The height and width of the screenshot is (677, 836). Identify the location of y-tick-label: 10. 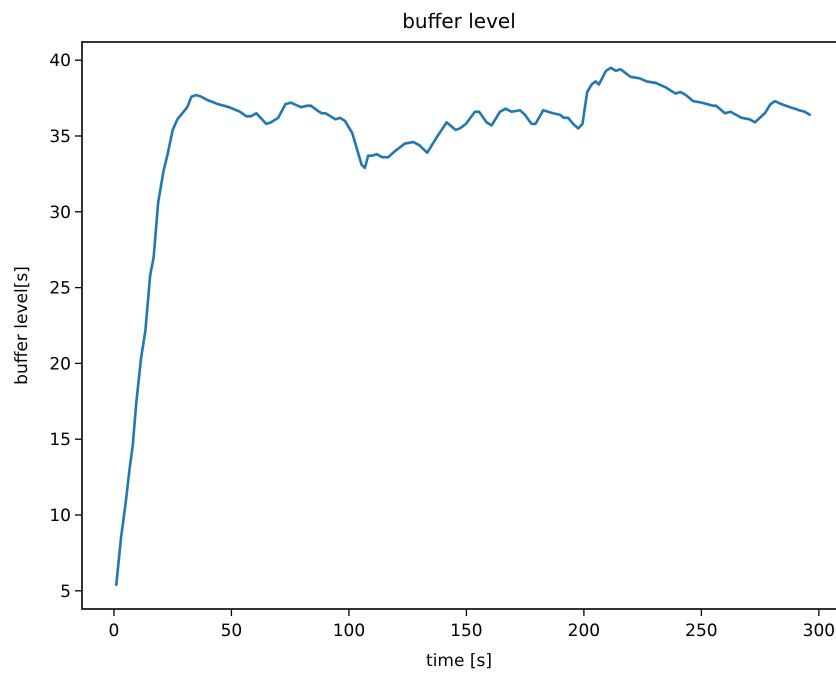
(60, 516).